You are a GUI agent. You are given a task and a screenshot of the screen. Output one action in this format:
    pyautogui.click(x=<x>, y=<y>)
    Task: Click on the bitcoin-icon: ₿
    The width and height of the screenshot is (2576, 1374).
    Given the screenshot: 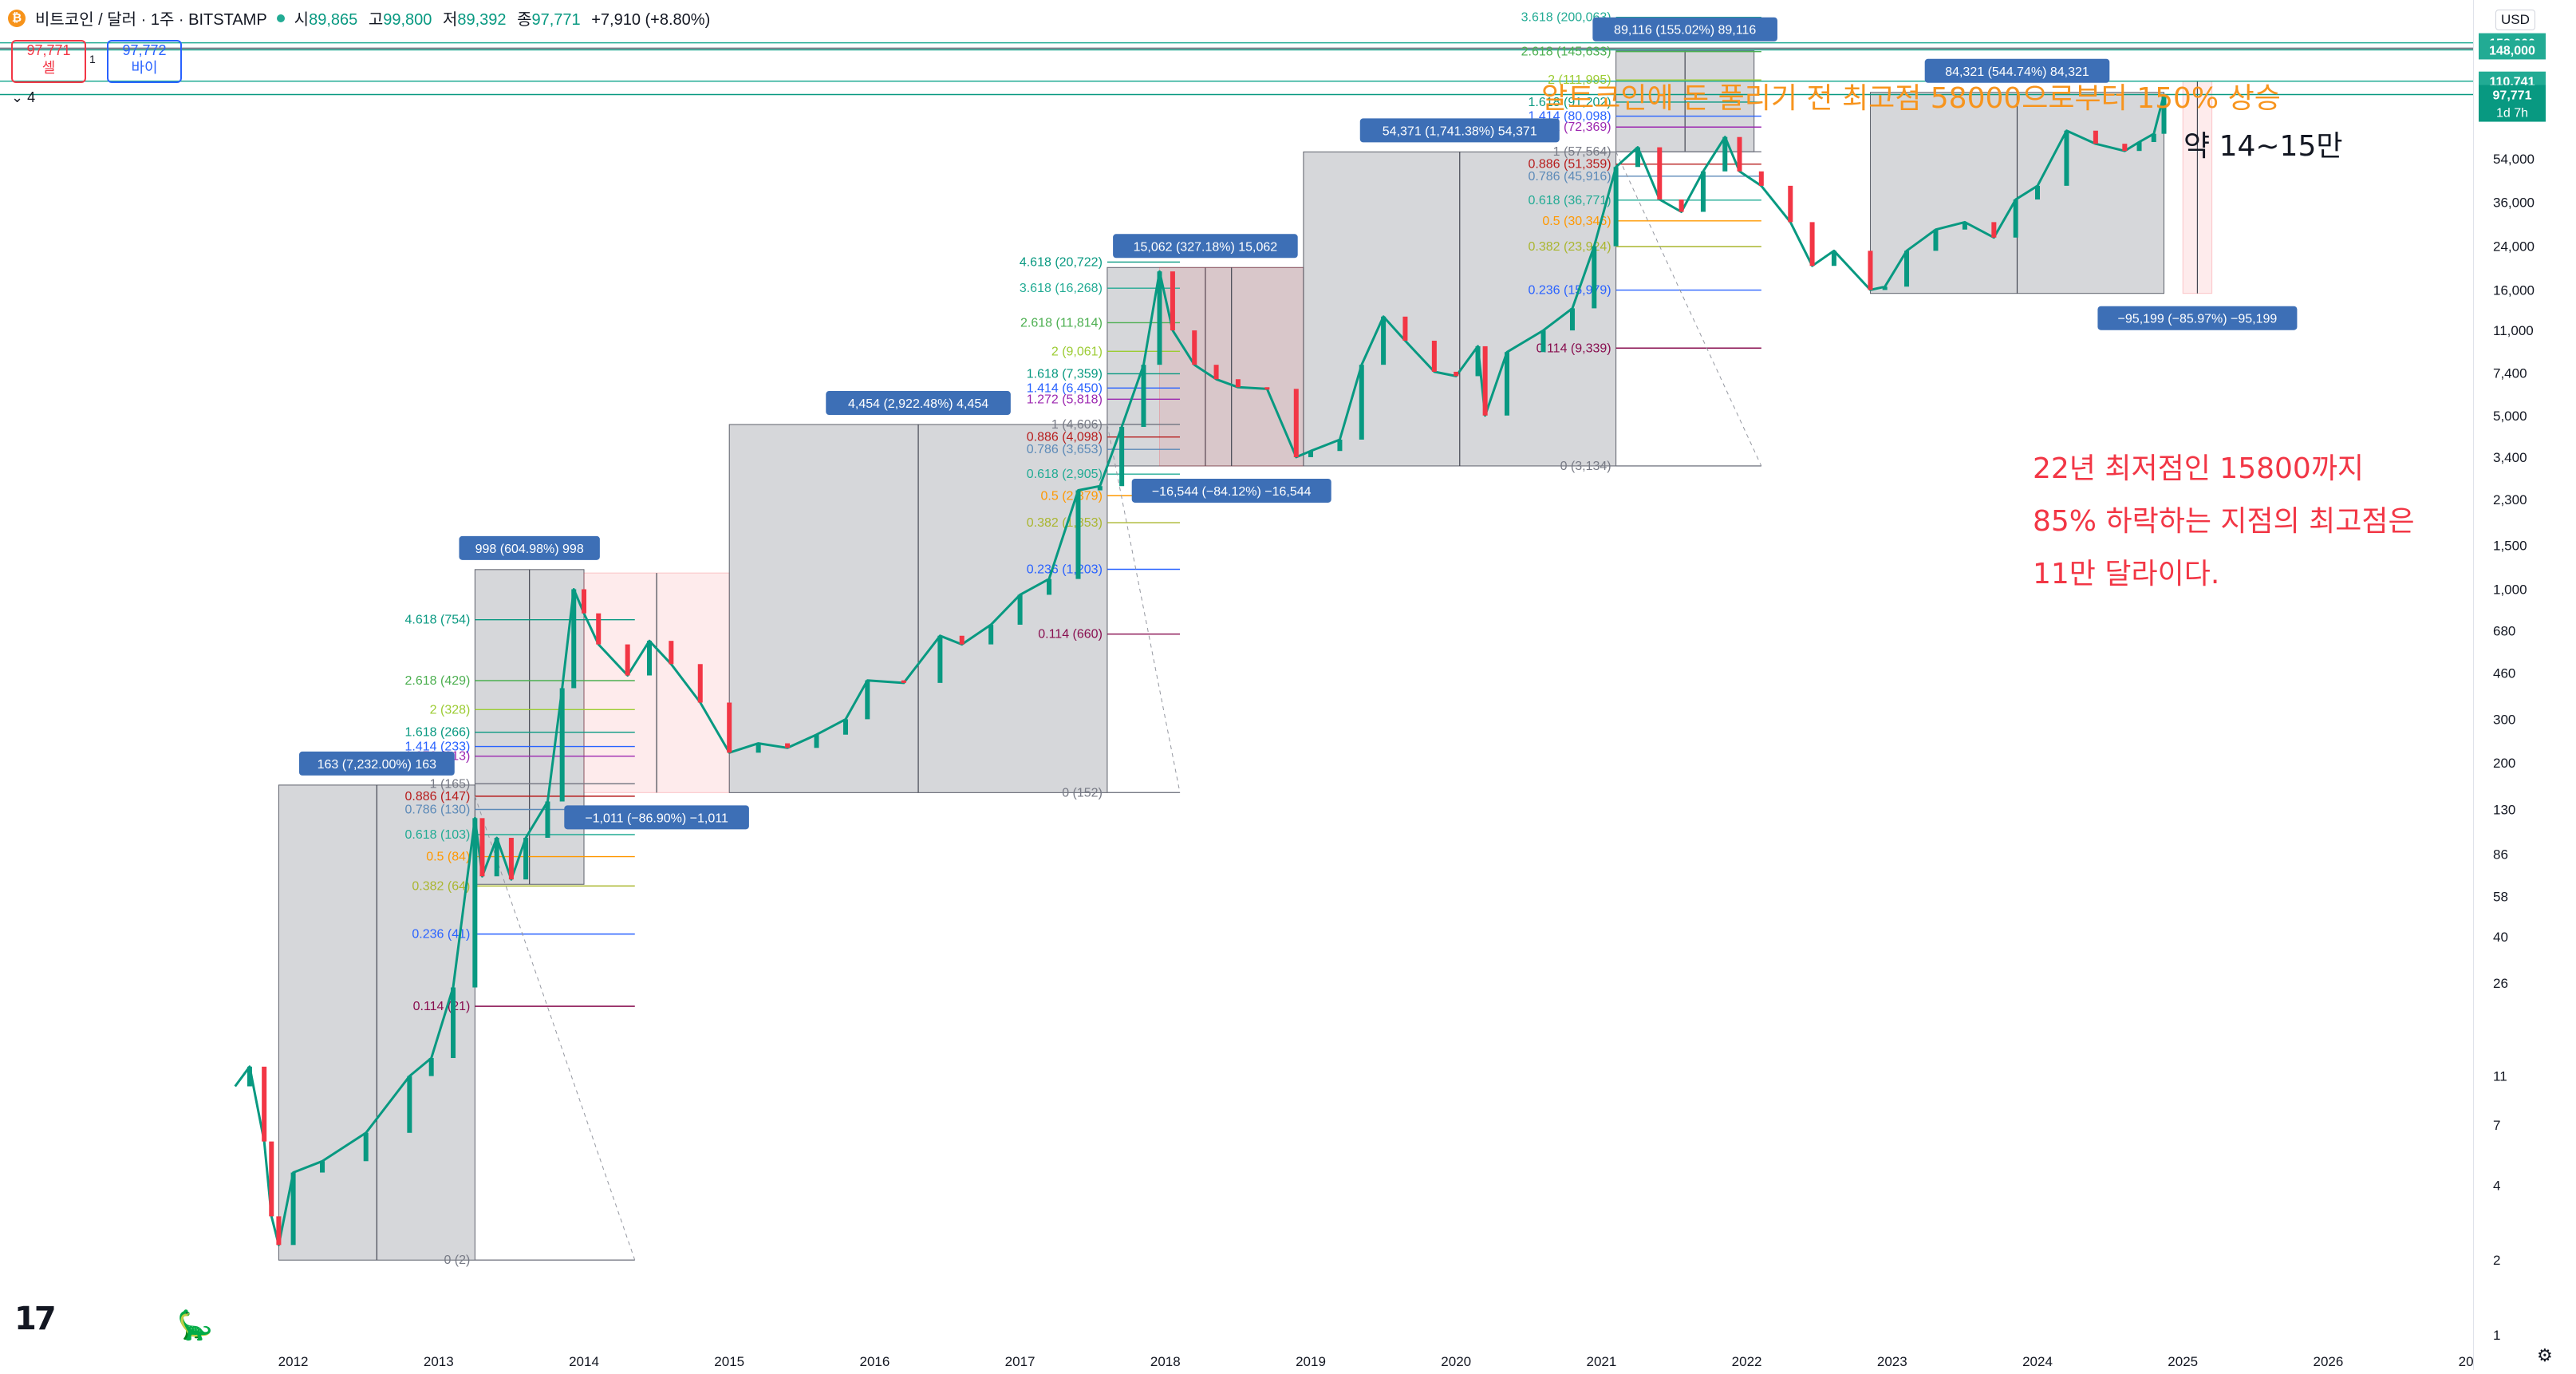 What is the action you would take?
    pyautogui.click(x=17, y=18)
    